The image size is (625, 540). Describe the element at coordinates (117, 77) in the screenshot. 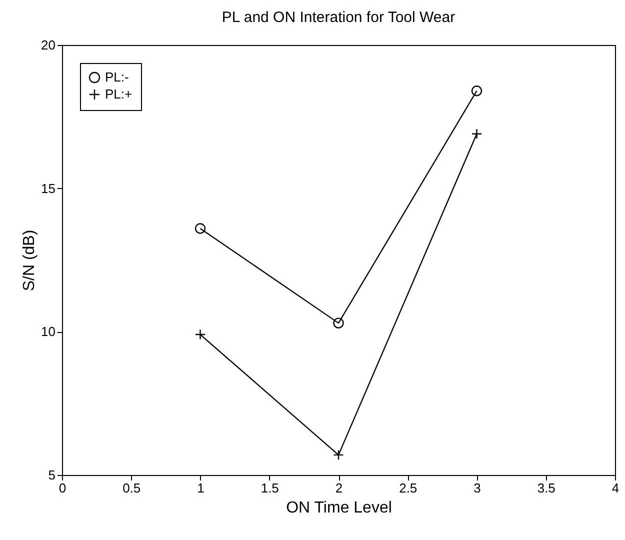

I see `legend-label: PL:-` at that location.